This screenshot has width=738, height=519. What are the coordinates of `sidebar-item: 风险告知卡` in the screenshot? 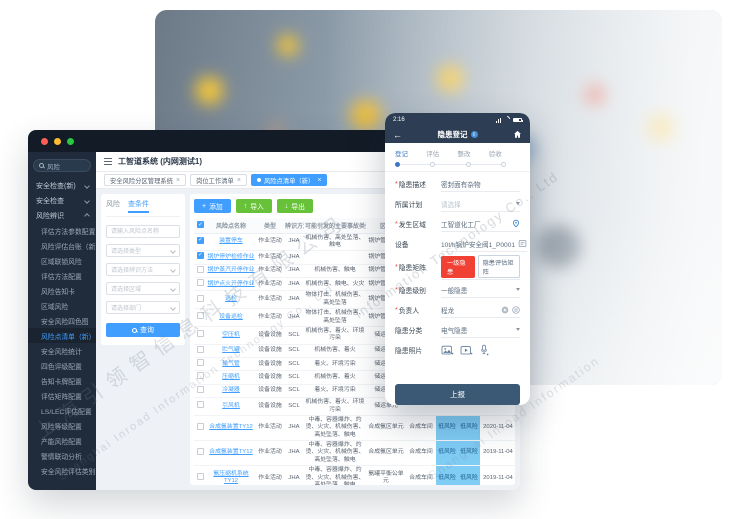 It's located at (58, 292).